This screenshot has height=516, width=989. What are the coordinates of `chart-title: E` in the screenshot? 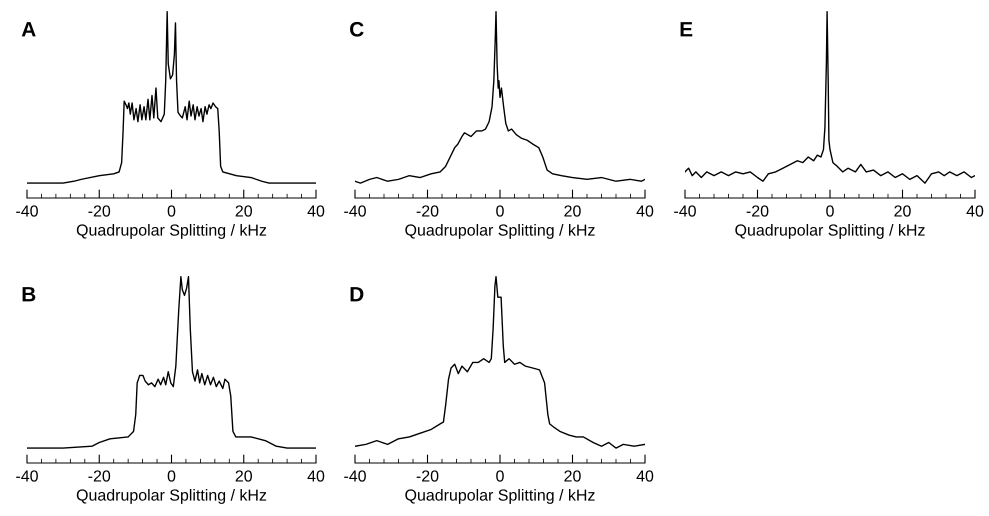 It's located at (686, 29).